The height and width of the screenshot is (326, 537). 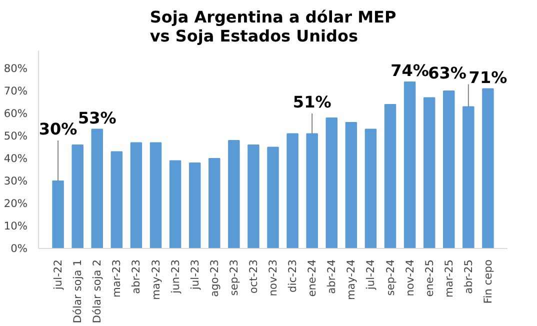 I want to click on y-tick-label: 80%, so click(x=16, y=68).